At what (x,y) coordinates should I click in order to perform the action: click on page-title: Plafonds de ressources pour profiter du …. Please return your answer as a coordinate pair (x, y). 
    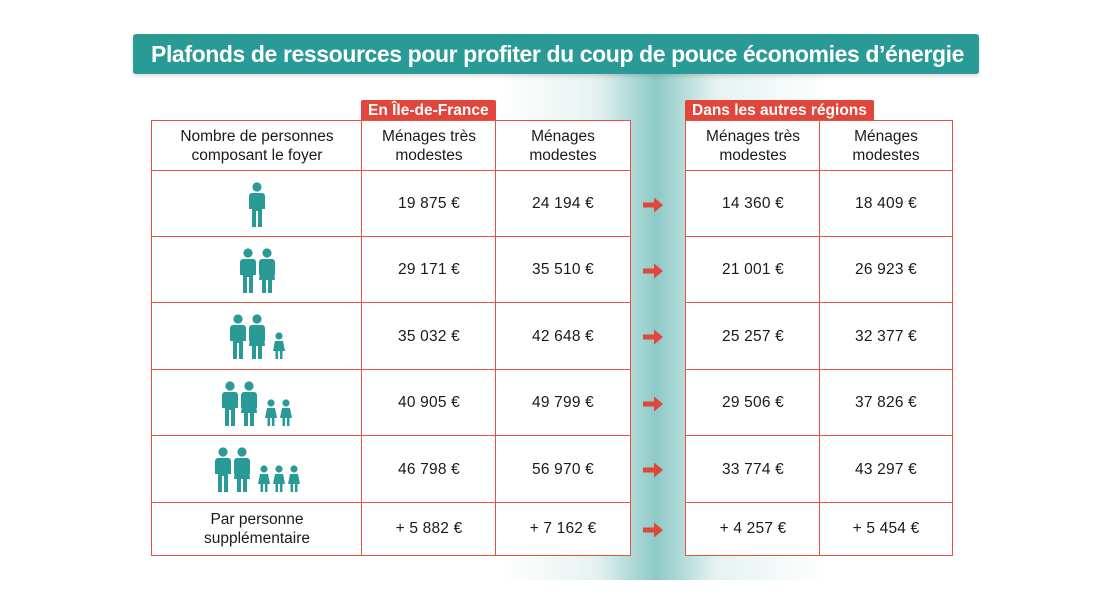
    Looking at the image, I should click on (558, 54).